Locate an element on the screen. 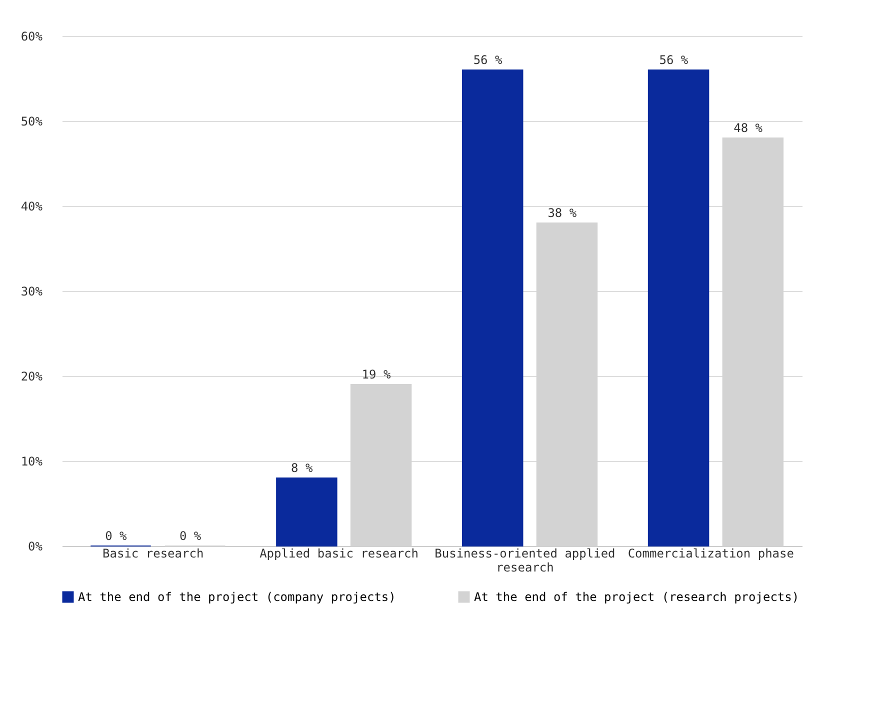 The image size is (890, 721). legend-label: At the end of the project (company projects) is located at coordinates (237, 597).